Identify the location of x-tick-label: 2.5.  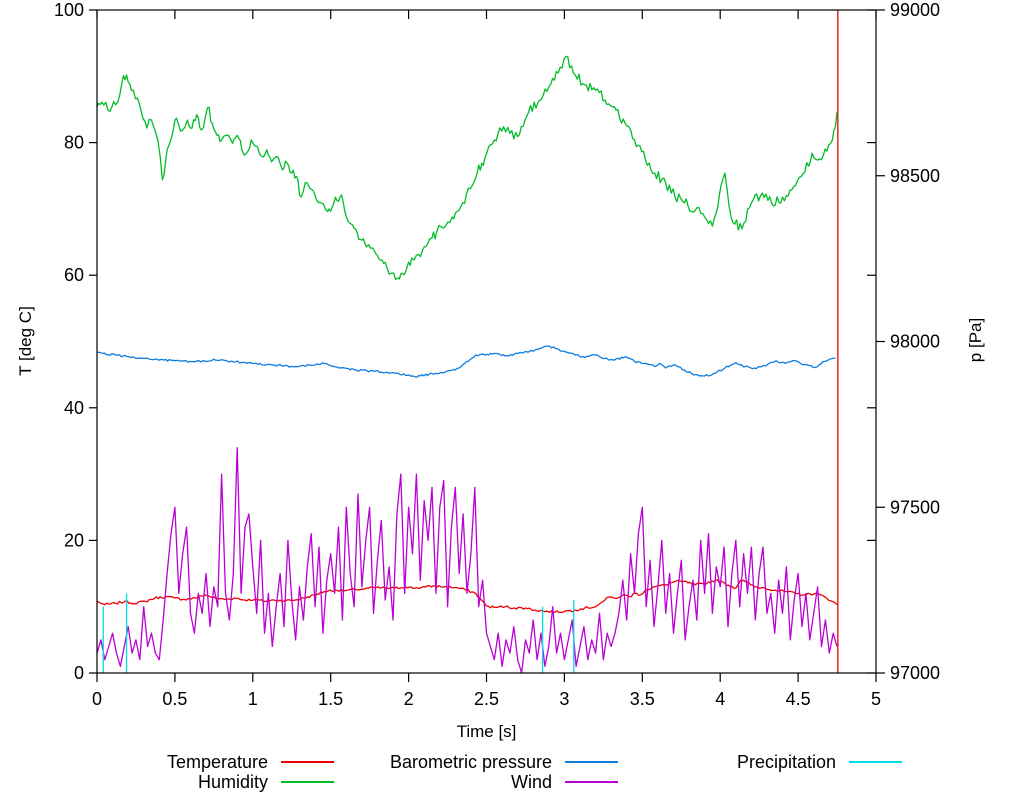
(486, 699).